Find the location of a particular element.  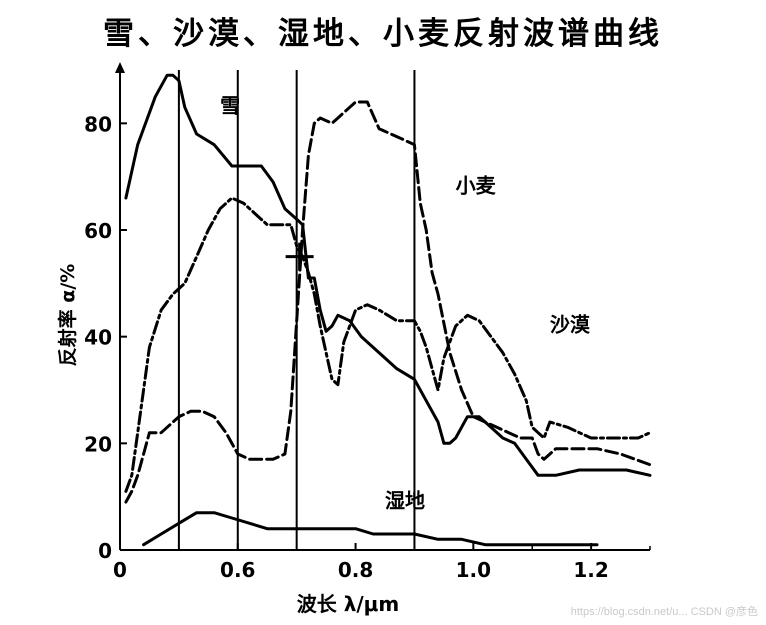

x-tick-label: 1.2 is located at coordinates (590, 570).